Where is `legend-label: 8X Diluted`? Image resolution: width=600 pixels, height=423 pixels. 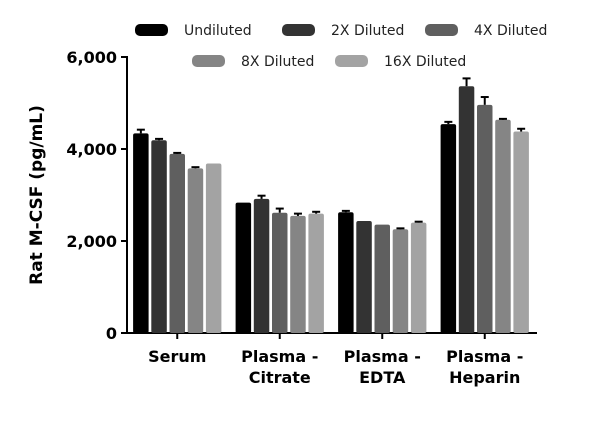
legend-label: 8X Diluted is located at coordinates (277, 62).